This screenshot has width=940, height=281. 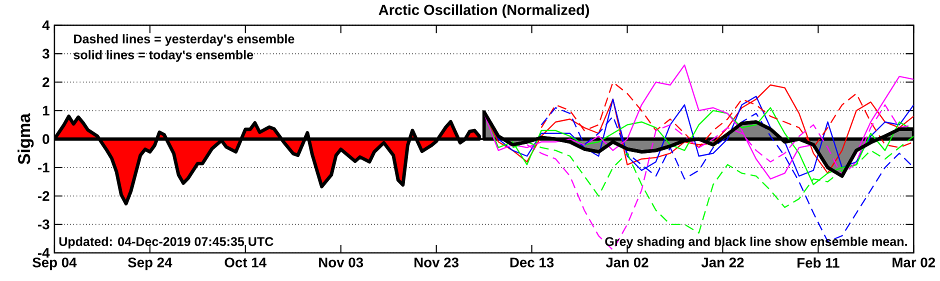 What do you see at coordinates (819, 263) in the screenshot?
I see `x-tick-label: Feb 11` at bounding box center [819, 263].